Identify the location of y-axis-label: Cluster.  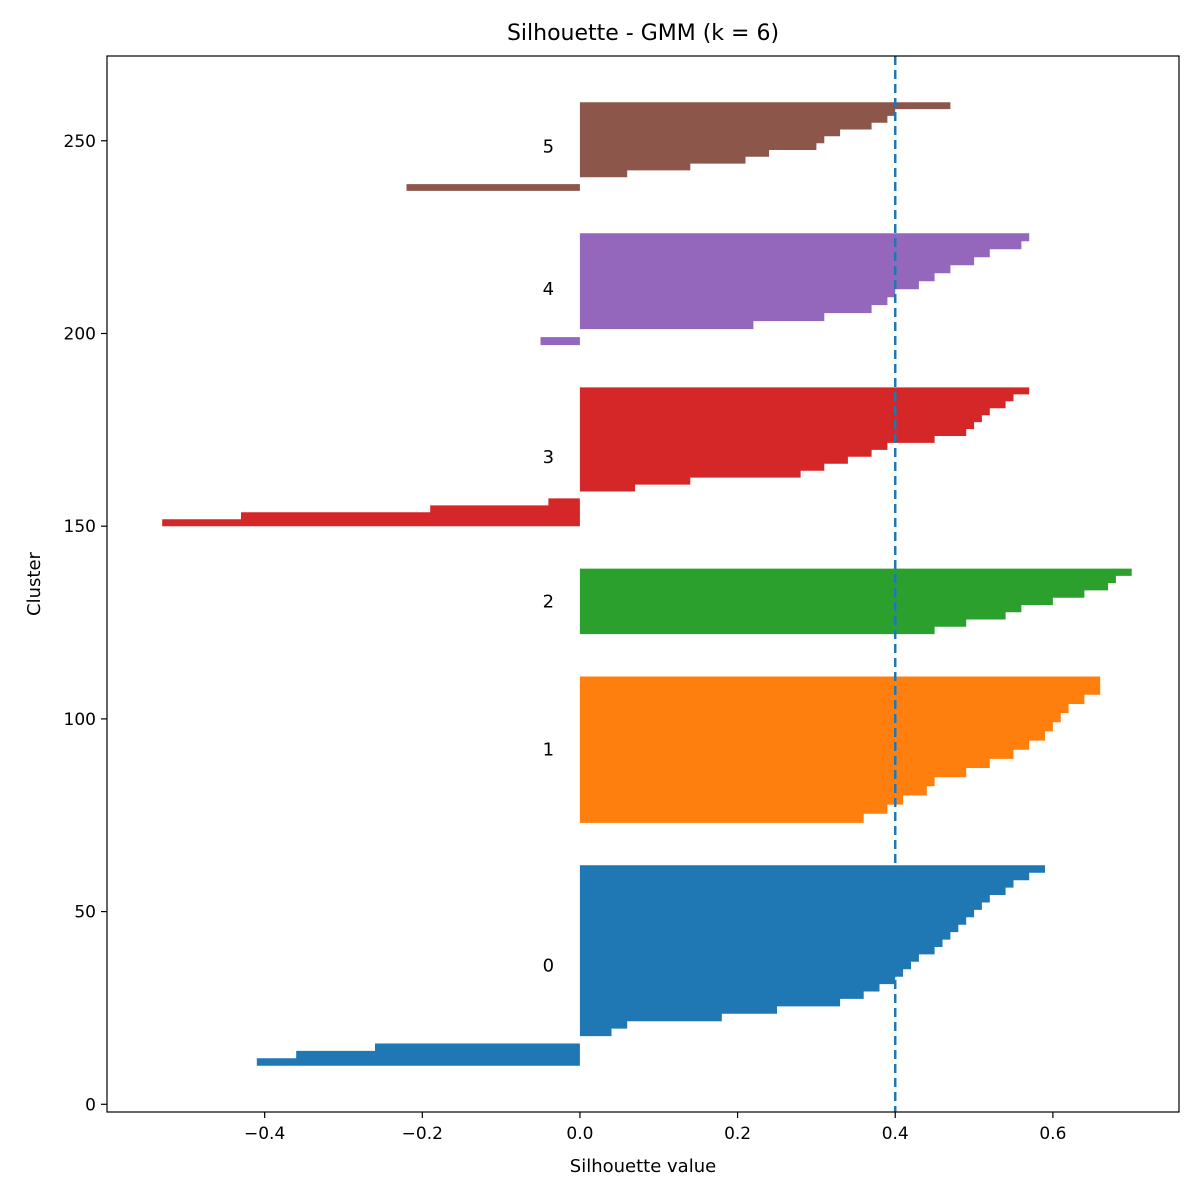
(34, 583).